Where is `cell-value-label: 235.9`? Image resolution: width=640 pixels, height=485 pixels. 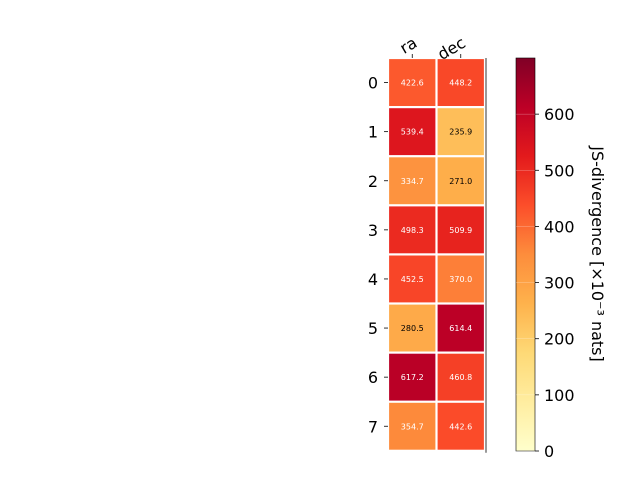
cell-value-label: 235.9 is located at coordinates (460, 132).